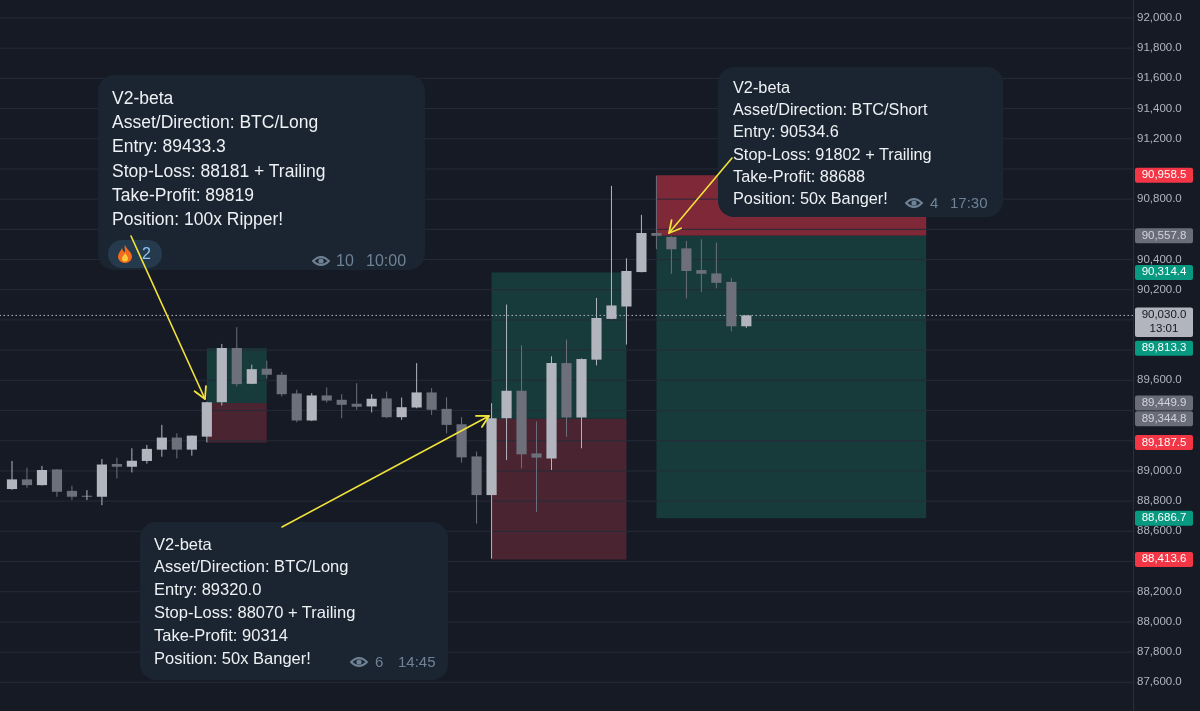 This screenshot has width=1200, height=711. What do you see at coordinates (255, 601) in the screenshot?
I see `annotation: V2-beta Asset/Direction: BTC/Long Entry: 89320.0 Stop-Loss: 88070 + Trailing Take-Profit: 90314 Position: 50x Banger!` at bounding box center [255, 601].